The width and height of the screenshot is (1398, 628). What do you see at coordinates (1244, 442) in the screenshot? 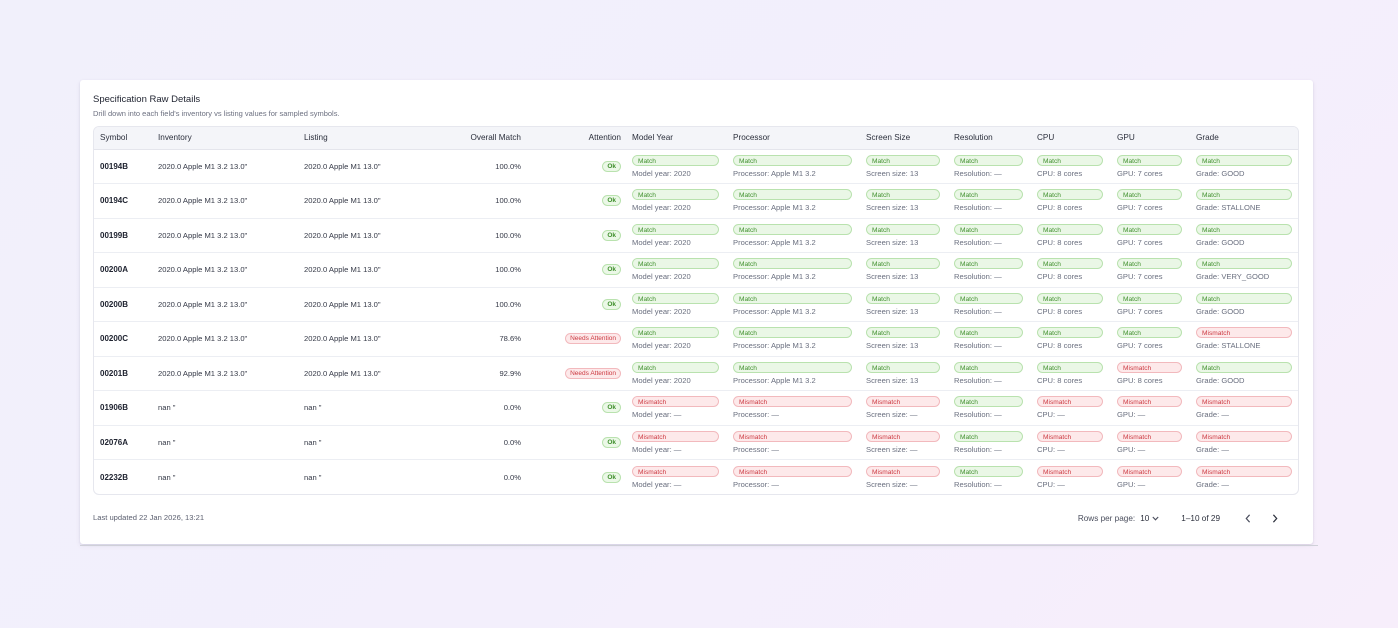
I see `grade-cell: Mismatch Grade: —` at bounding box center [1244, 442].